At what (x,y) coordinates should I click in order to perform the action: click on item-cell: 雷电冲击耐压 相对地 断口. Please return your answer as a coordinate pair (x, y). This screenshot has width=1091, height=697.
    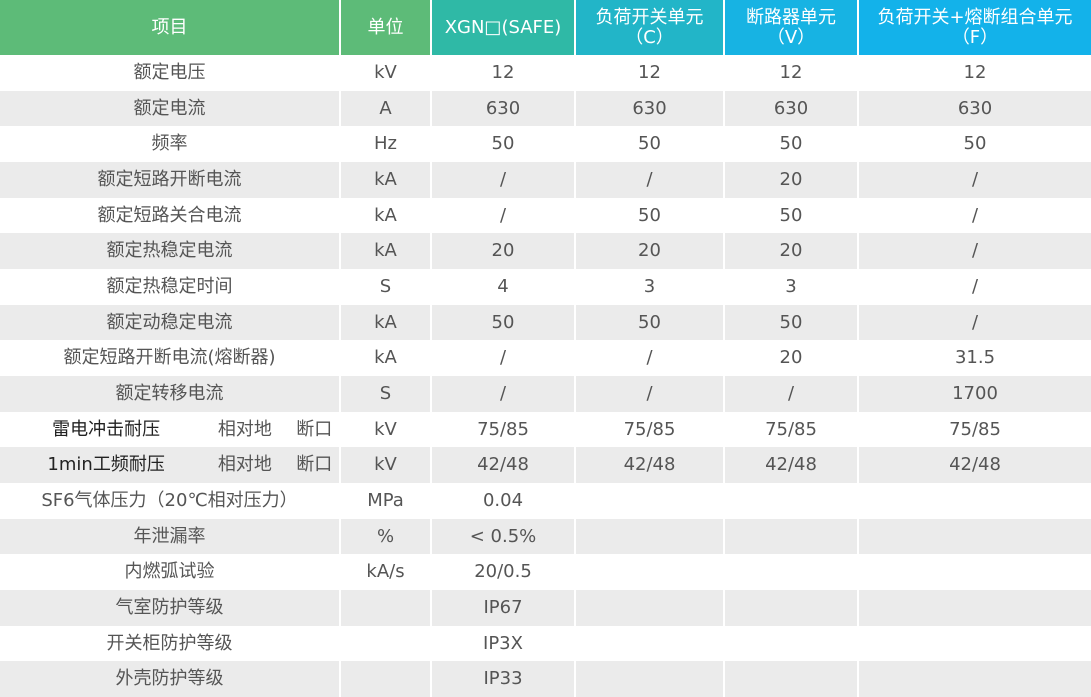
    Looking at the image, I should click on (170, 429).